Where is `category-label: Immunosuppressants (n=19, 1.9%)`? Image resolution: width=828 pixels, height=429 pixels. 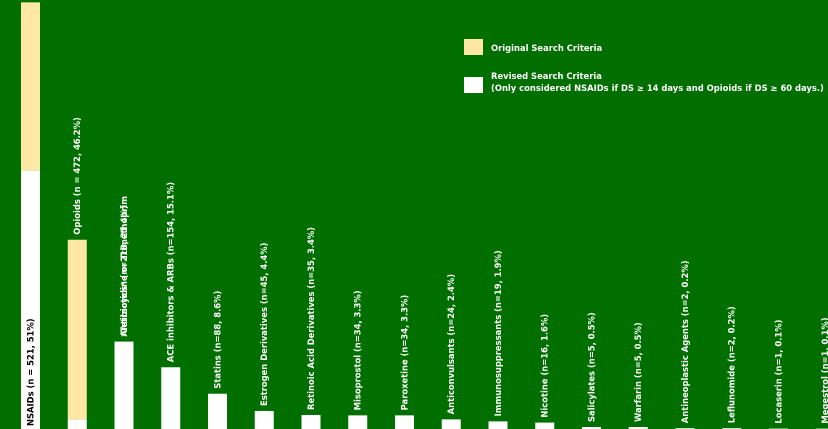 category-label: Immunosuppressants (n=19, 1.9%) is located at coordinates (498, 333).